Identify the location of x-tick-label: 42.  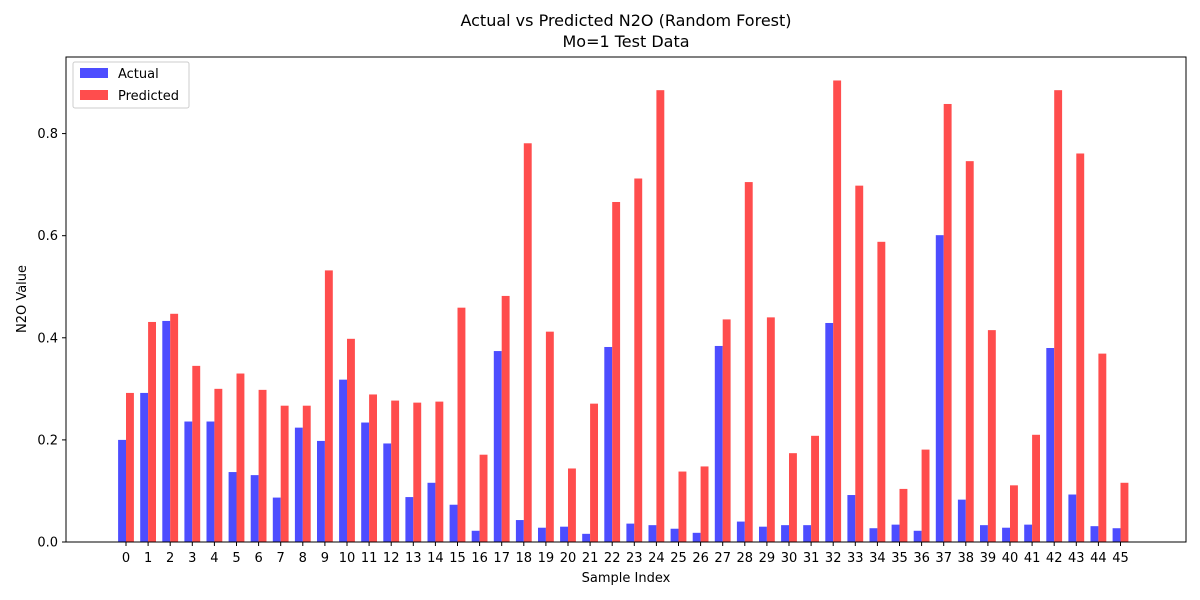
(1054, 558).